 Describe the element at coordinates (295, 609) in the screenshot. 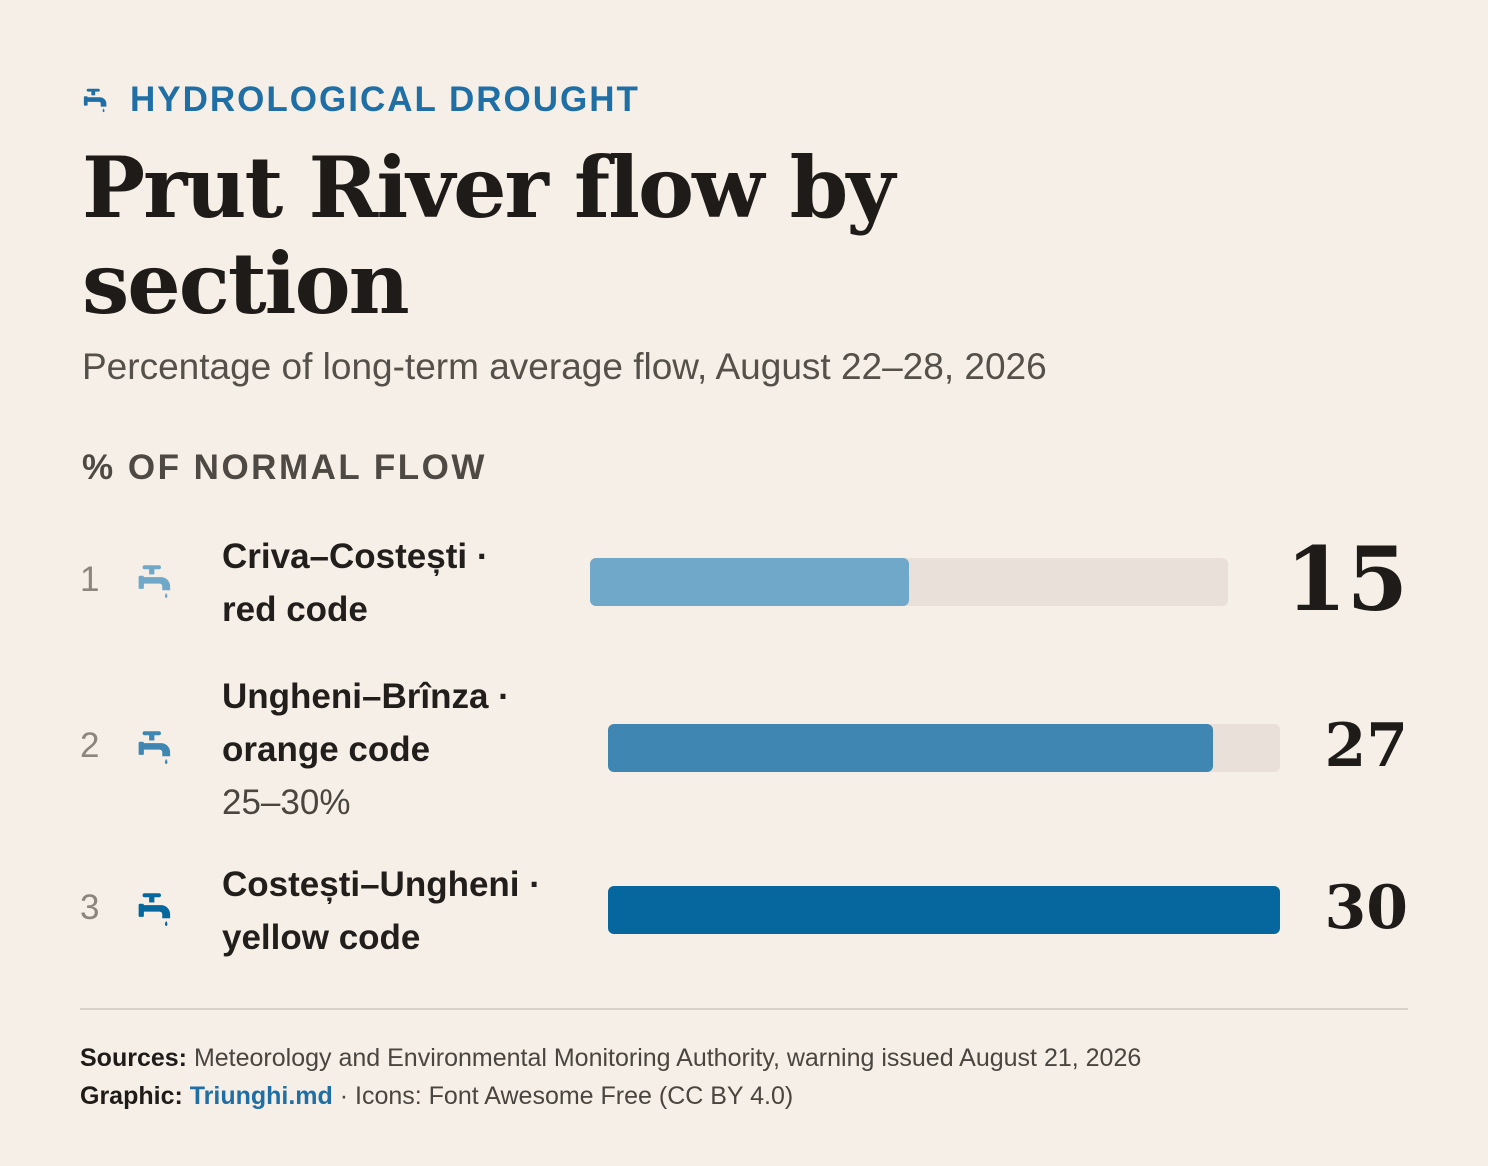

I see `warning-code: red code` at that location.